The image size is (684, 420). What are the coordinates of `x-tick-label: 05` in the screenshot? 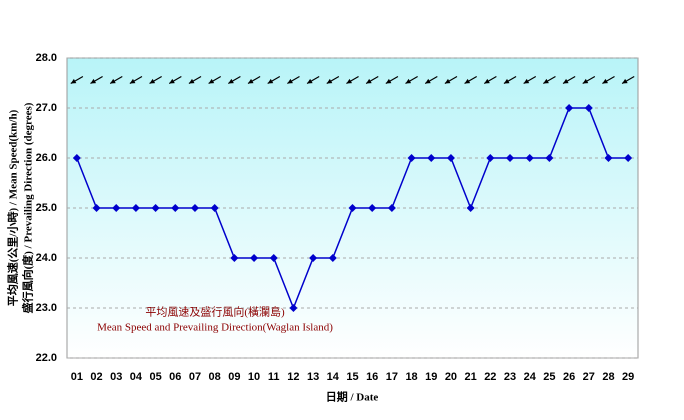 It's located at (155, 377).